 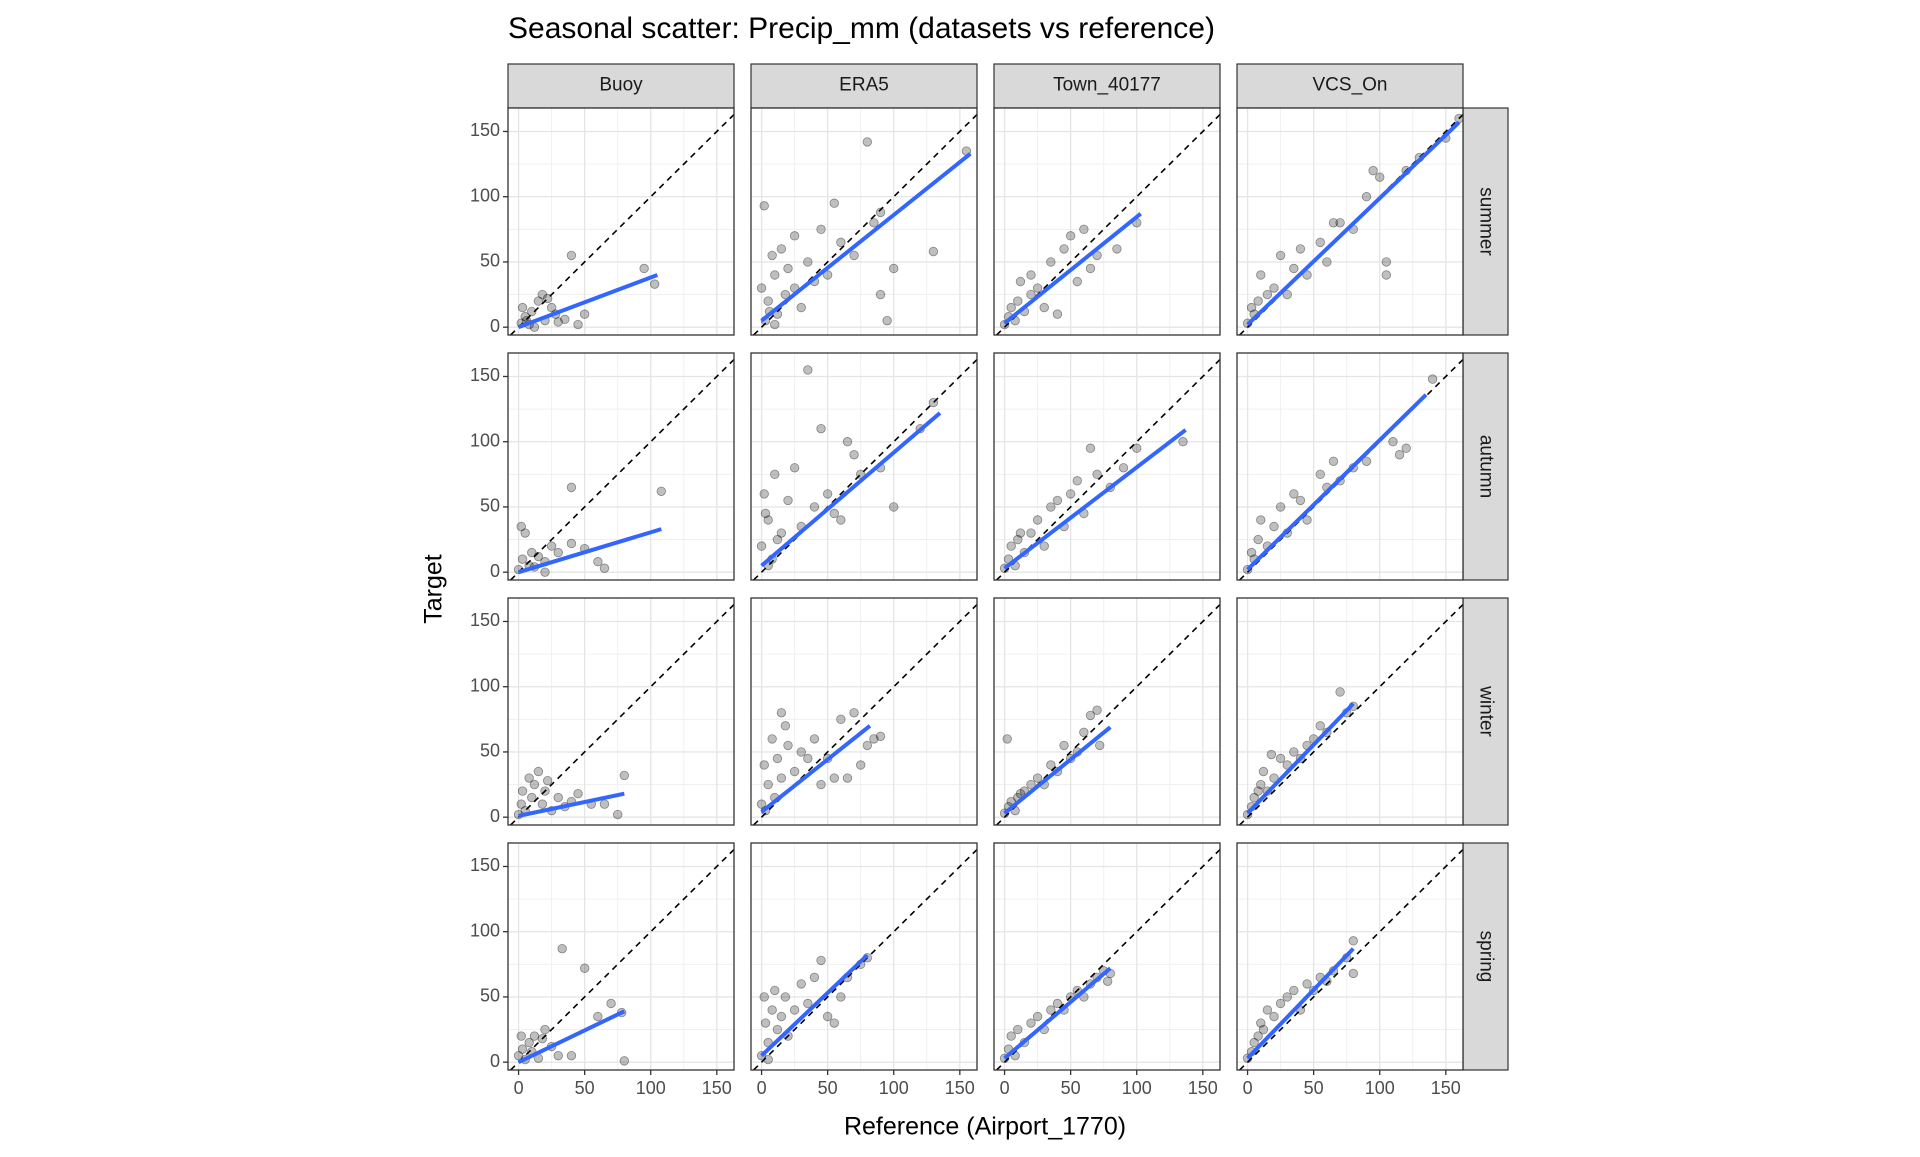 I want to click on strip-label: Buoy, so click(x=621, y=85).